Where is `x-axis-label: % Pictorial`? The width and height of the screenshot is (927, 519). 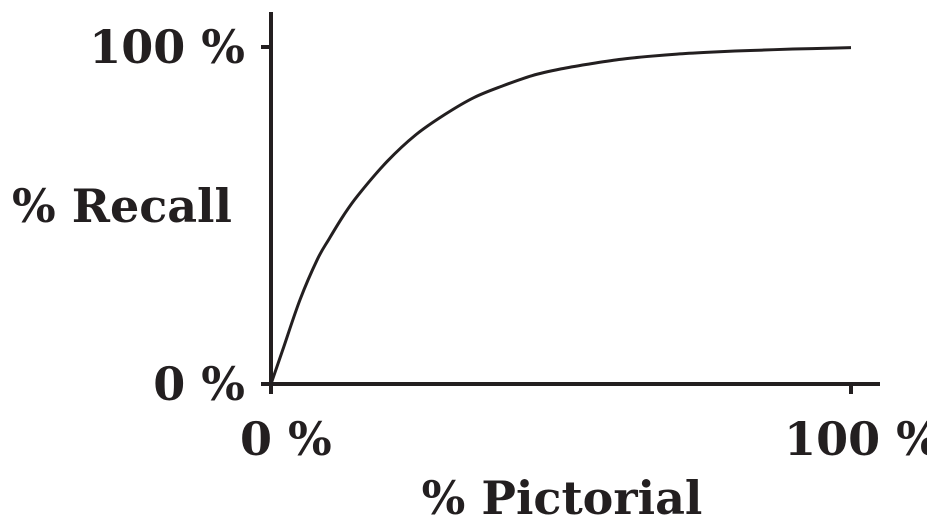 x-axis-label: % Pictorial is located at coordinates (562, 495).